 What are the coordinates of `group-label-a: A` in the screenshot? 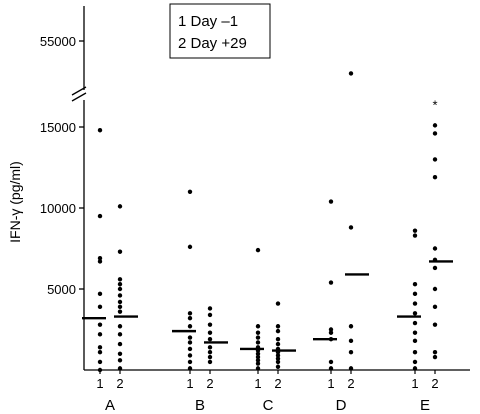 It's located at (110, 405).